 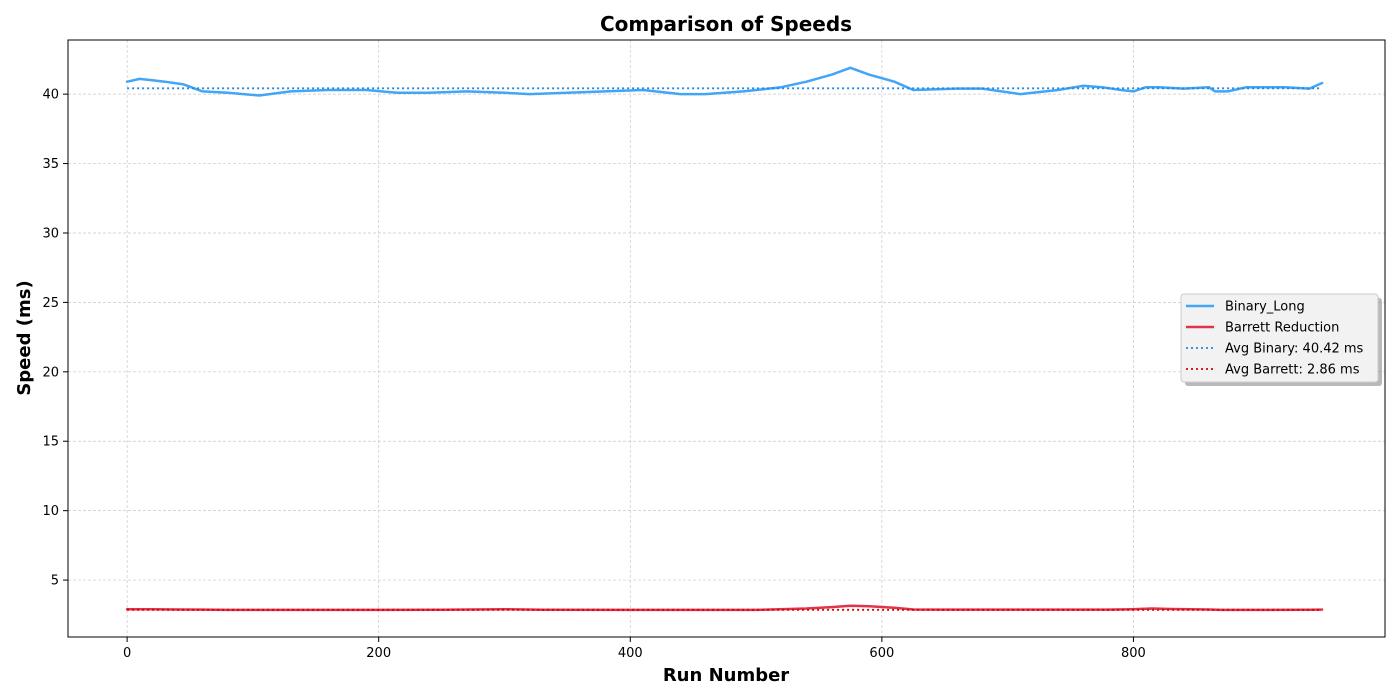 What do you see at coordinates (50, 164) in the screenshot?
I see `y-tick-label: 35` at bounding box center [50, 164].